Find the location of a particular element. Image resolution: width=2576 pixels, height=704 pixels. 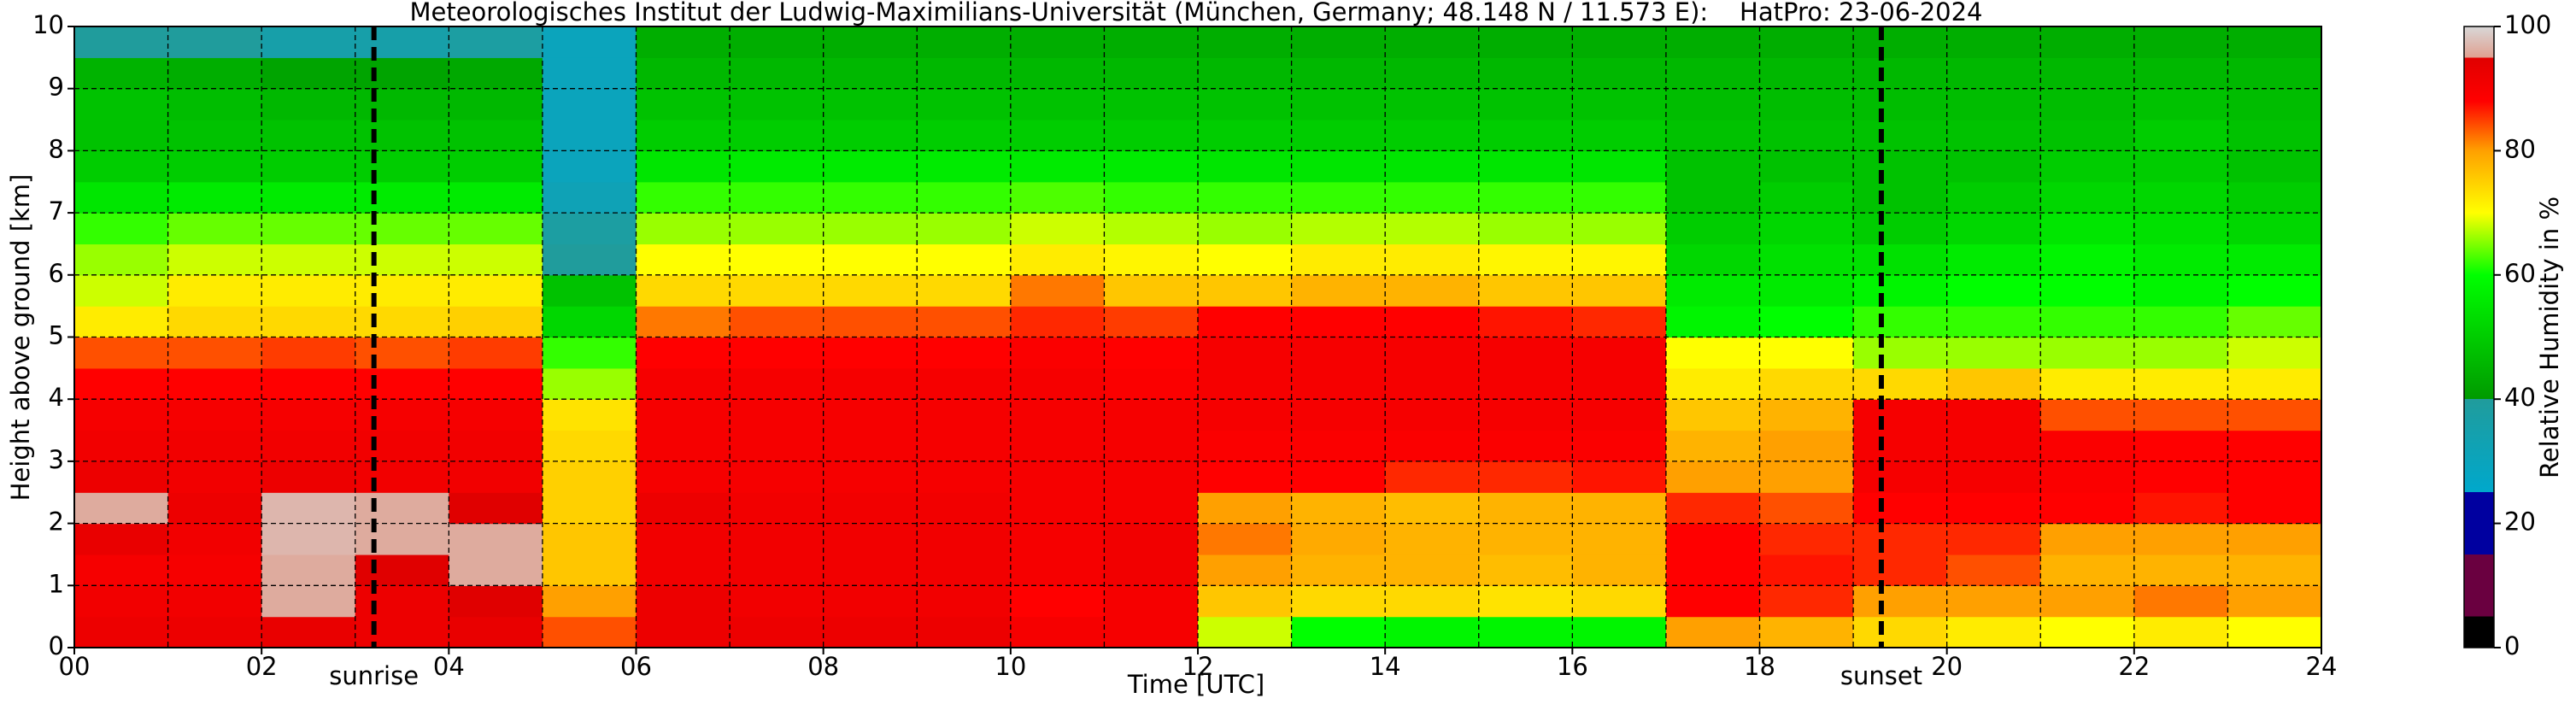

x-tick-label: 22 is located at coordinates (2134, 666).